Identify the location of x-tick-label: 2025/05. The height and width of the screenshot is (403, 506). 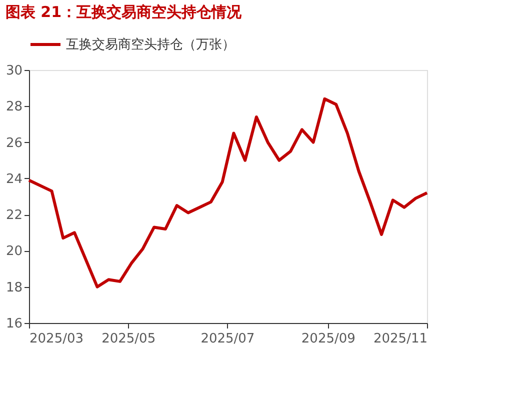
(129, 339).